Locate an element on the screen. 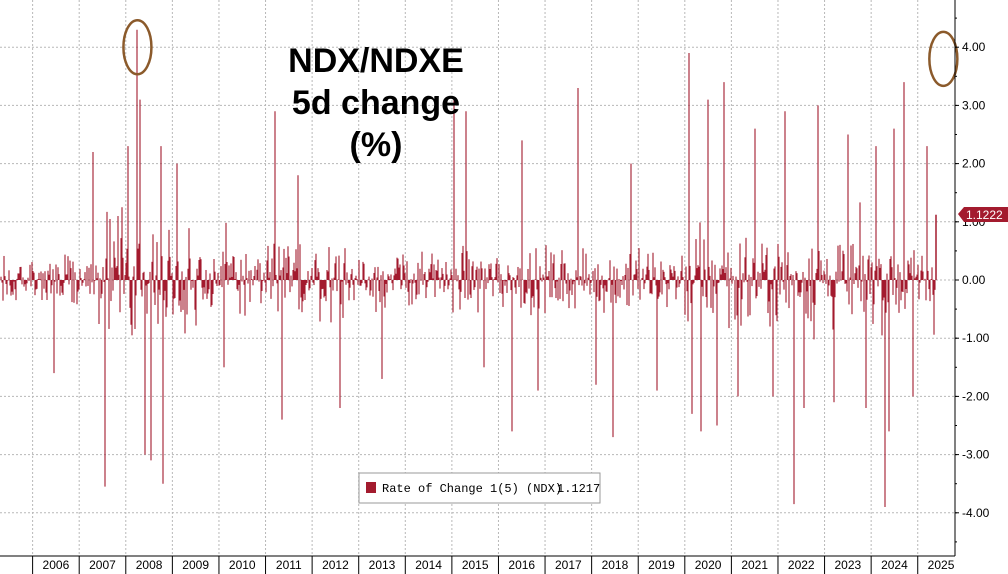 This screenshot has height=574, width=1008. x-tick-label: 2006 is located at coordinates (56, 565).